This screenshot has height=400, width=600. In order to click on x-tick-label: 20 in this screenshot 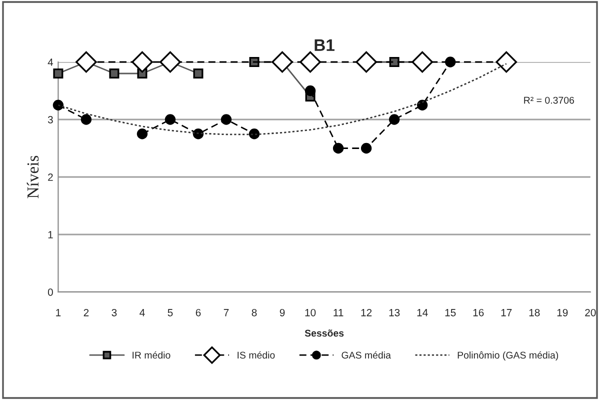, I will do `click(590, 312)`.